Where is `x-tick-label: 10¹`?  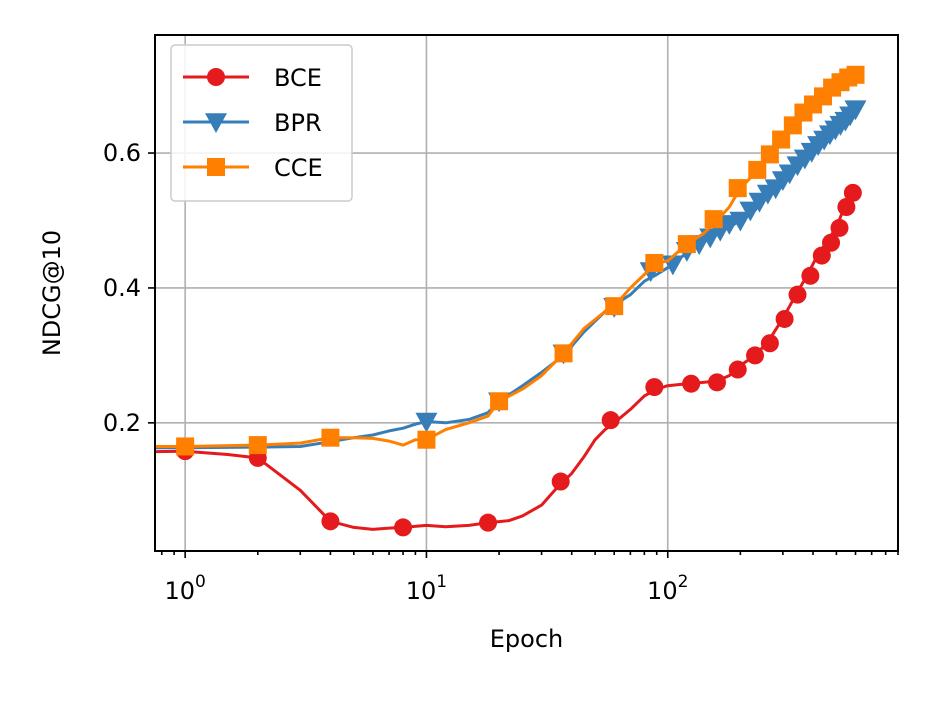 x-tick-label: 10¹ is located at coordinates (426, 588).